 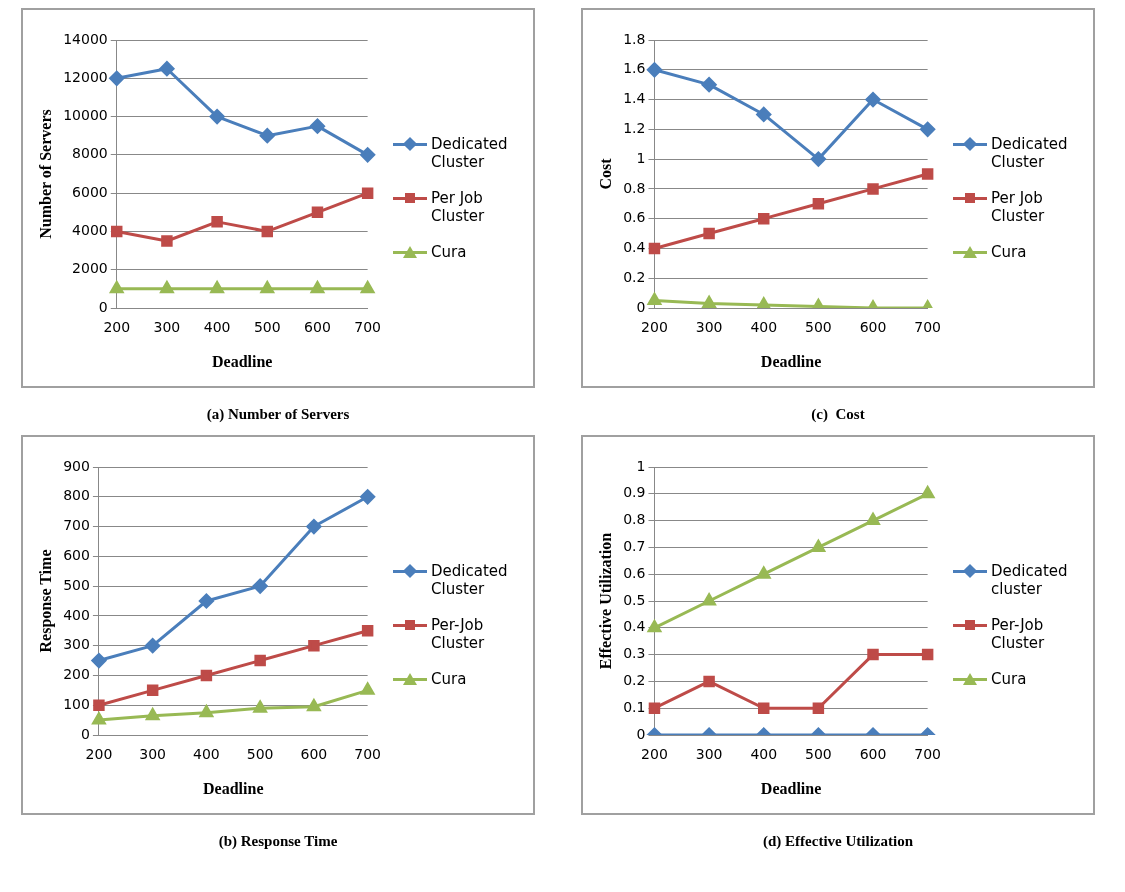 I want to click on y-tick-label: 1.8, so click(x=634, y=38).